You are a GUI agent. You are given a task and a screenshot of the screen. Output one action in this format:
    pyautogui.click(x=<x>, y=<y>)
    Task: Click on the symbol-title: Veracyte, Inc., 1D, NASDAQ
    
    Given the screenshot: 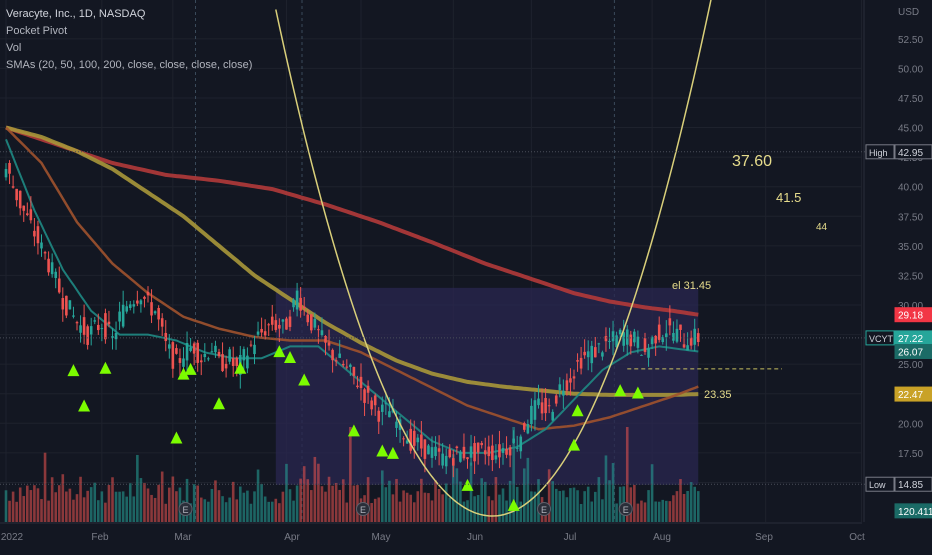 What is the action you would take?
    pyautogui.click(x=76, y=14)
    